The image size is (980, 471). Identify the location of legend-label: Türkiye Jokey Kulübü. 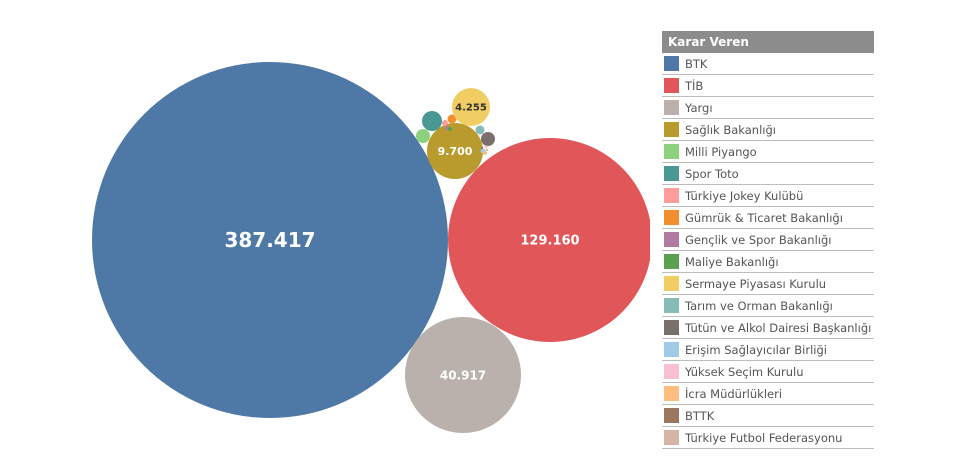
(744, 195).